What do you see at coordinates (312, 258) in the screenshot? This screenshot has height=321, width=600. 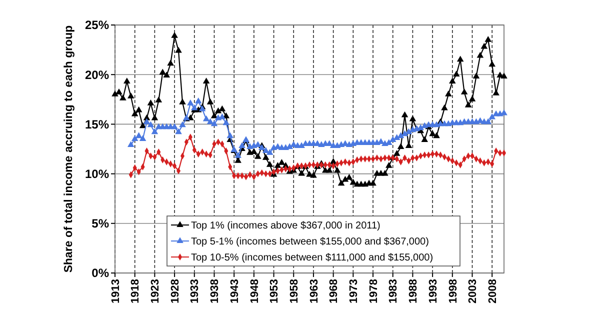 I see `legend-label: Top 10-5% (incomes between $111,000 and $155,000)` at bounding box center [312, 258].